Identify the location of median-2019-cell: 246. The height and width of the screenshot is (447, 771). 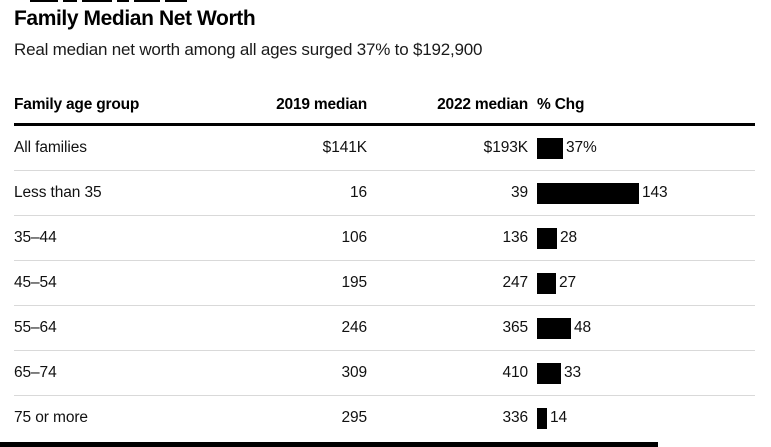
(354, 327).